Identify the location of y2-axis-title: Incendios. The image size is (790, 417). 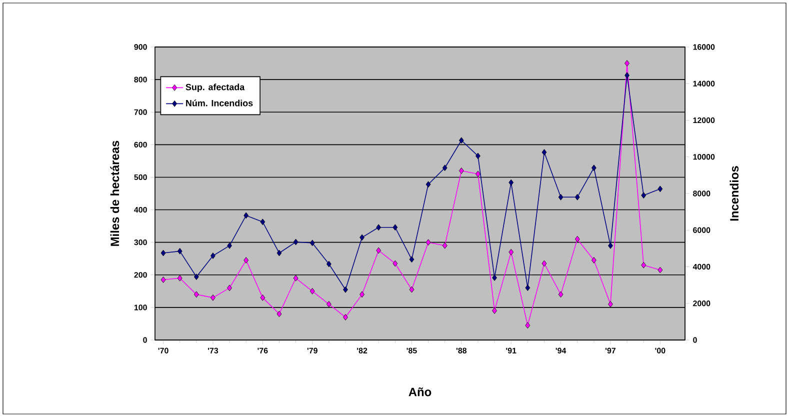
(734, 193).